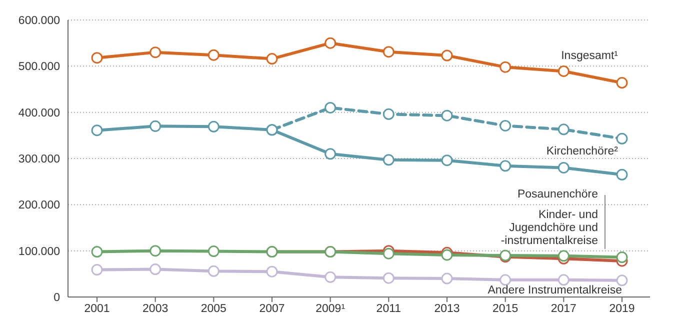 The image size is (675, 326). I want to click on y-tick-label: 300.000, so click(39, 160).